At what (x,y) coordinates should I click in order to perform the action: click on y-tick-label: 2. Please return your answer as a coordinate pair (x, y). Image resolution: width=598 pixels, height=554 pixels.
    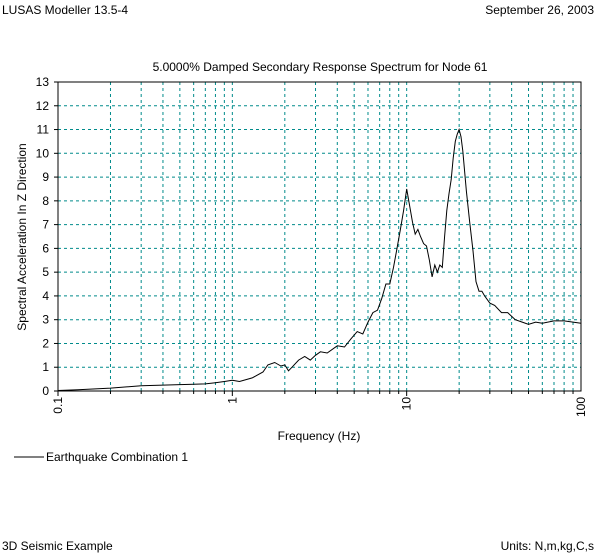
    Looking at the image, I should click on (45, 343).